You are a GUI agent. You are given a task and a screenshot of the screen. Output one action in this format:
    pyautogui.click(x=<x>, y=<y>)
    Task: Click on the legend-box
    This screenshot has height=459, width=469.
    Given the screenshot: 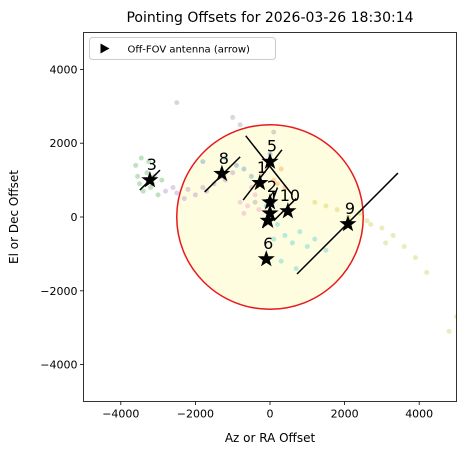 What is the action you would take?
    pyautogui.click(x=182, y=48)
    